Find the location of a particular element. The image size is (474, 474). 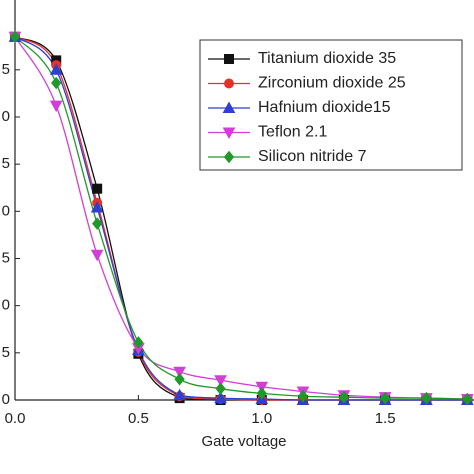

legend-label: Silicon nitride 7 is located at coordinates (312, 156).